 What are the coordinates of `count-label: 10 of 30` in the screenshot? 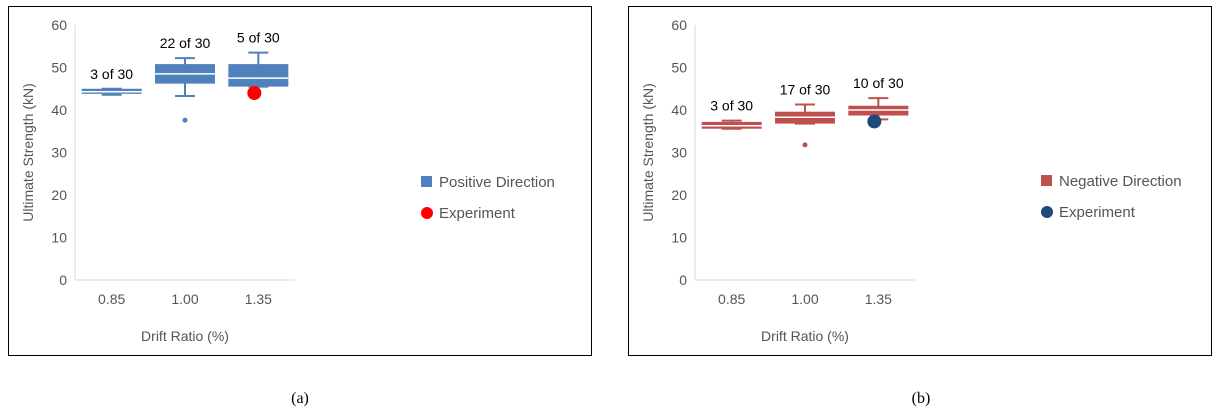 It's located at (878, 83).